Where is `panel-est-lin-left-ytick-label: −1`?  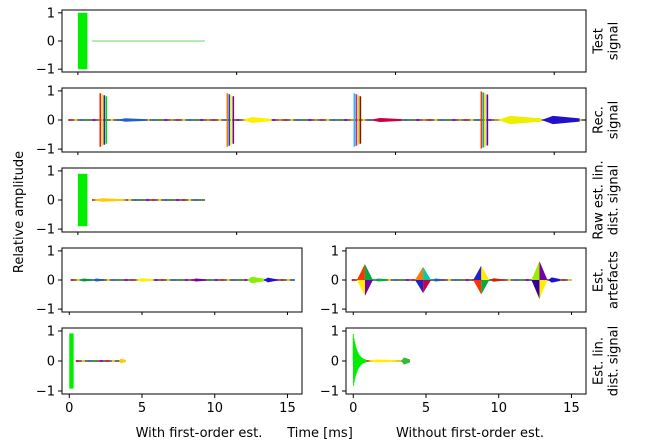
panel-est-lin-left-ytick-label: −1 is located at coordinates (45, 392).